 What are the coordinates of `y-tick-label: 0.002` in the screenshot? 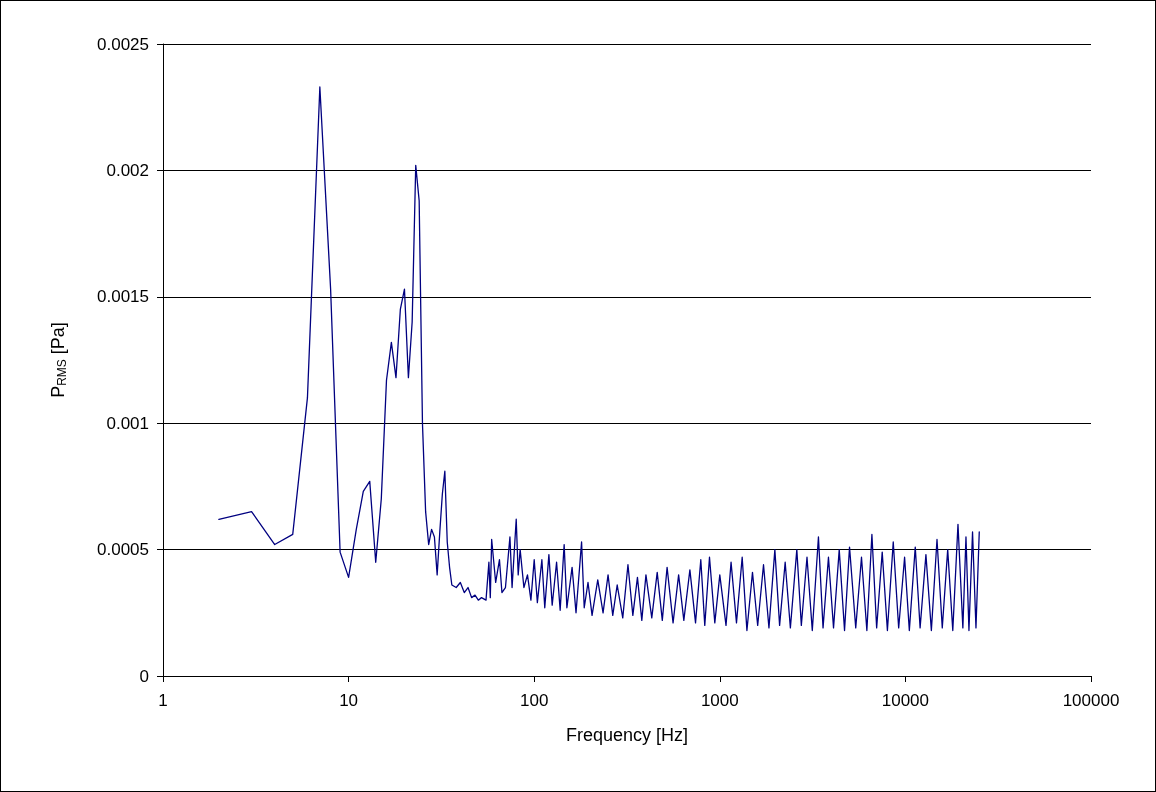 It's located at (127, 170).